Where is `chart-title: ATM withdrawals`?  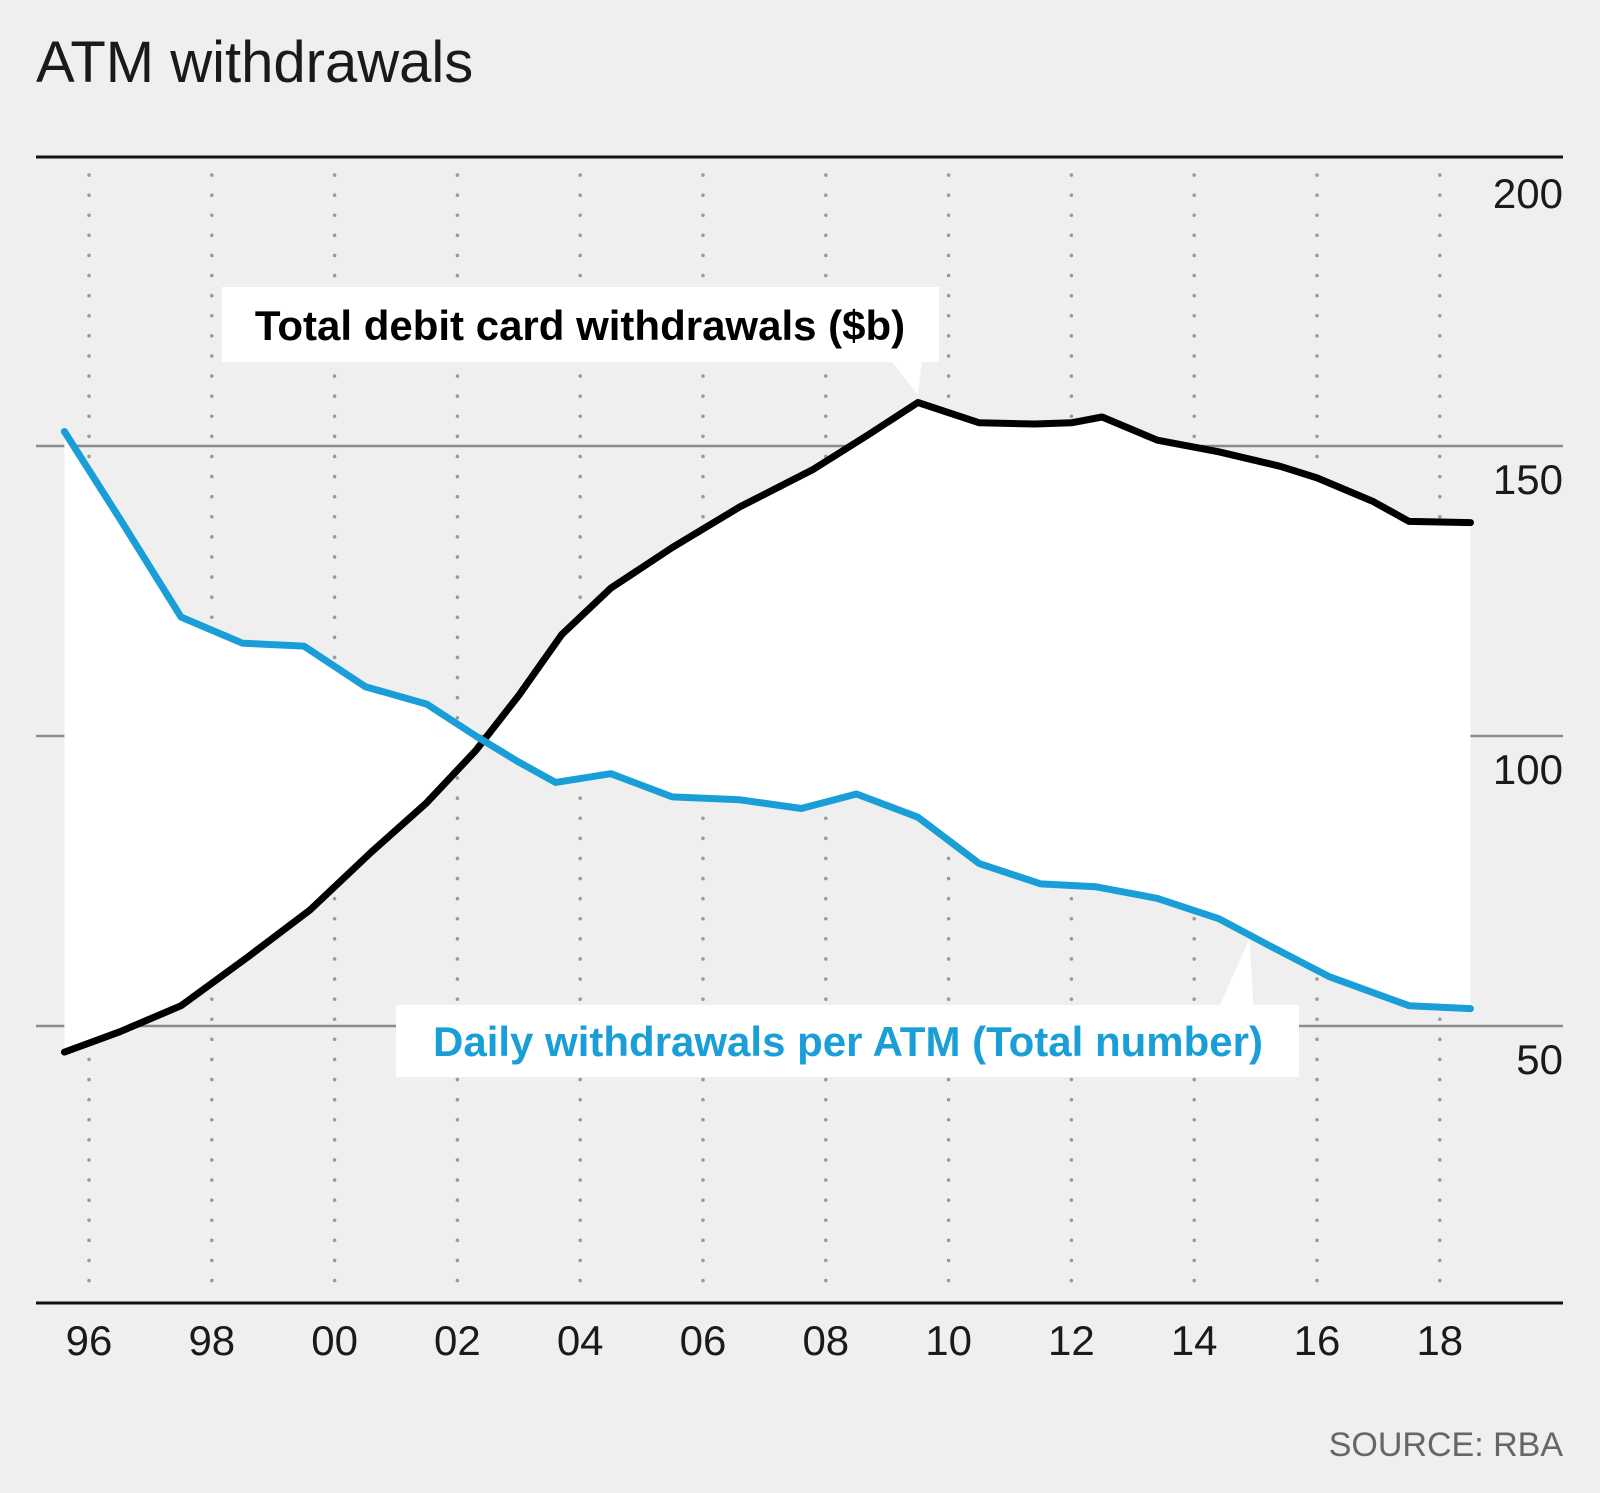
chart-title: ATM withdrawals is located at coordinates (254, 62).